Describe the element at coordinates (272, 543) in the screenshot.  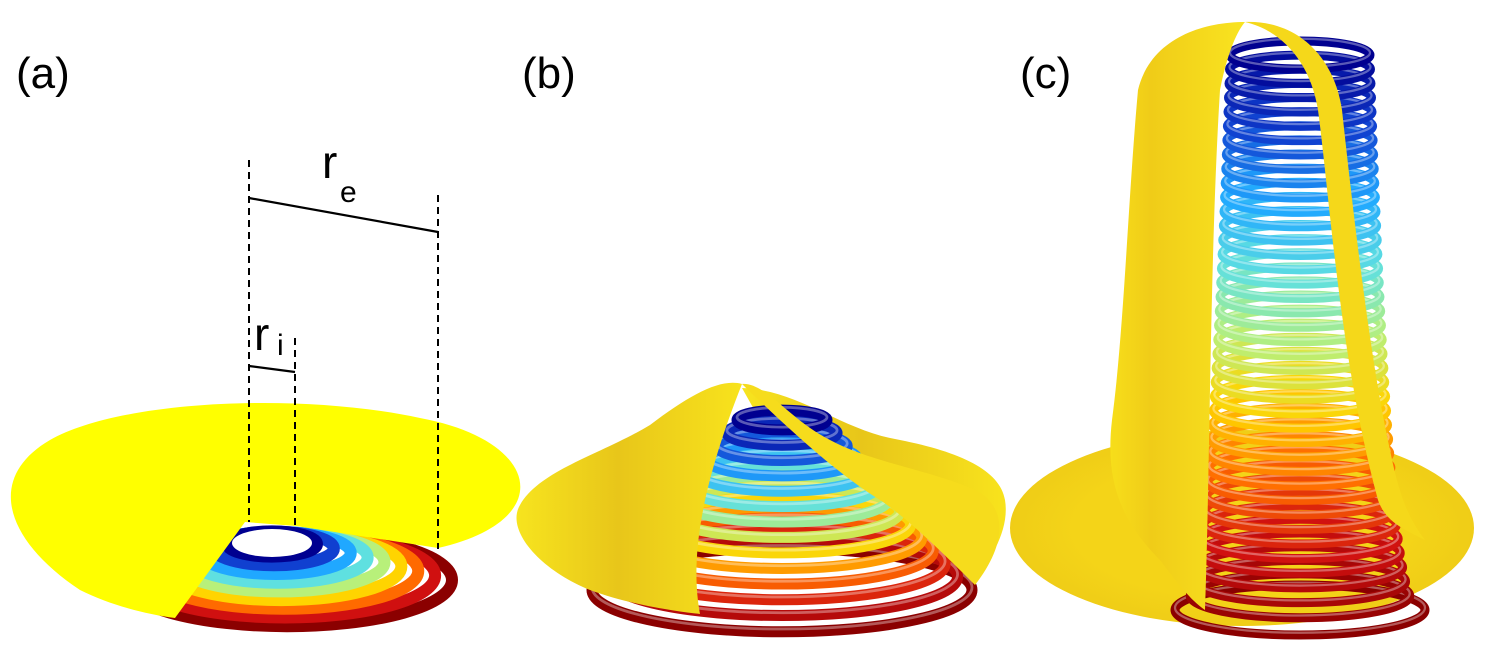
I see `inner-hole-a` at that location.